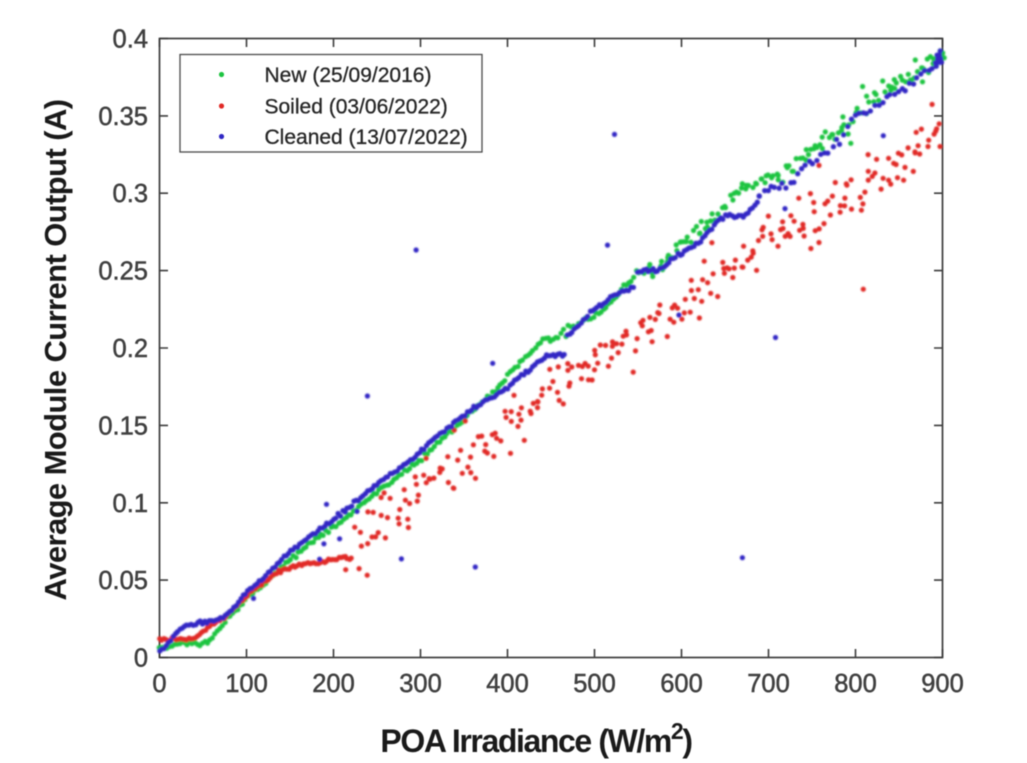 The image size is (1027, 763). I want to click on svg-text: 700, so click(768, 684).